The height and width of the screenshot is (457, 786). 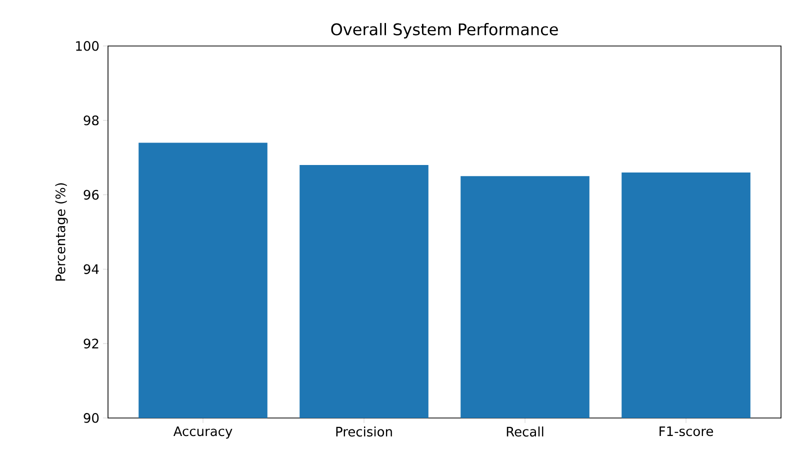 What do you see at coordinates (61, 232) in the screenshot?
I see `y-axis-title: Percentage (%)` at bounding box center [61, 232].